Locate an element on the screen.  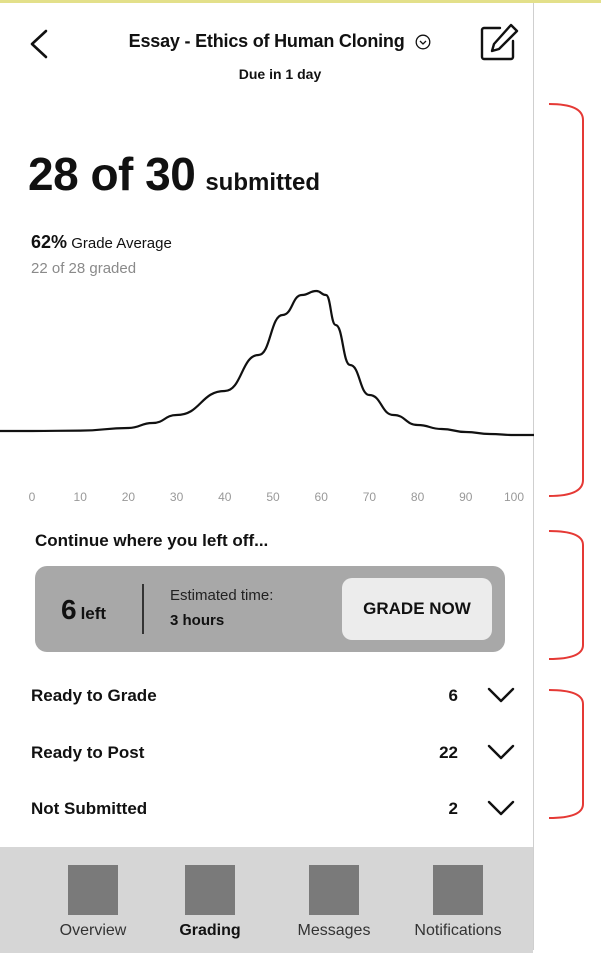
status-count: 22 is located at coordinates (448, 752).